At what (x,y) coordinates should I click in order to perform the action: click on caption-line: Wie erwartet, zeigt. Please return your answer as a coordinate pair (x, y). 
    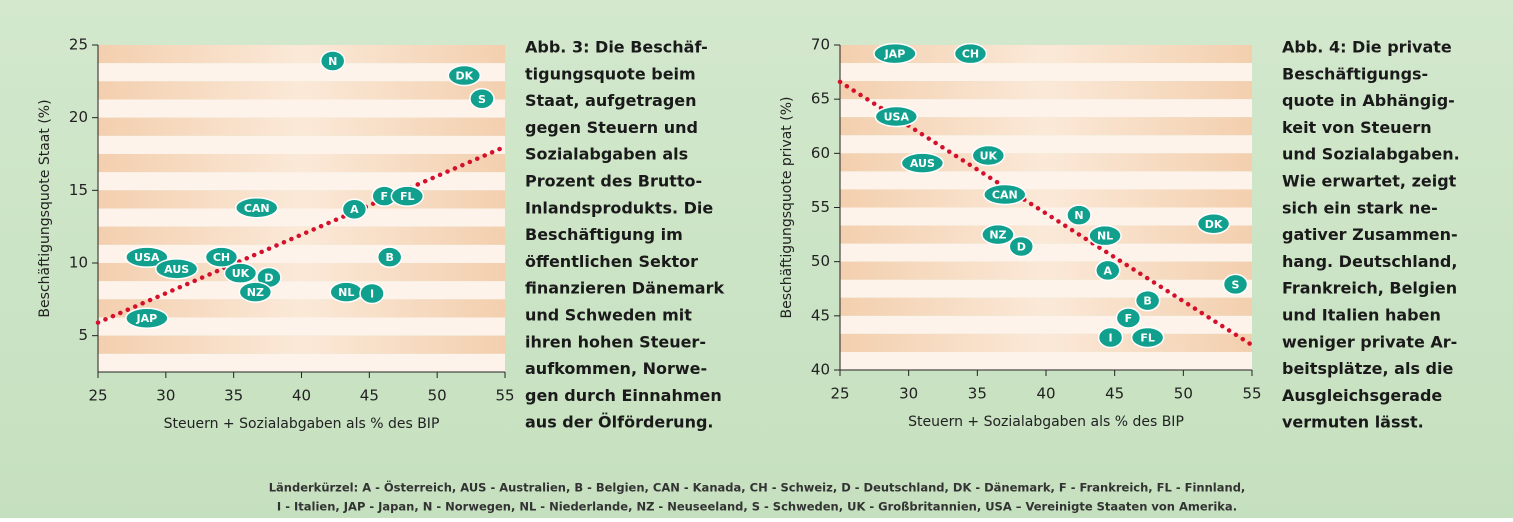
    Looking at the image, I should click on (1369, 181).